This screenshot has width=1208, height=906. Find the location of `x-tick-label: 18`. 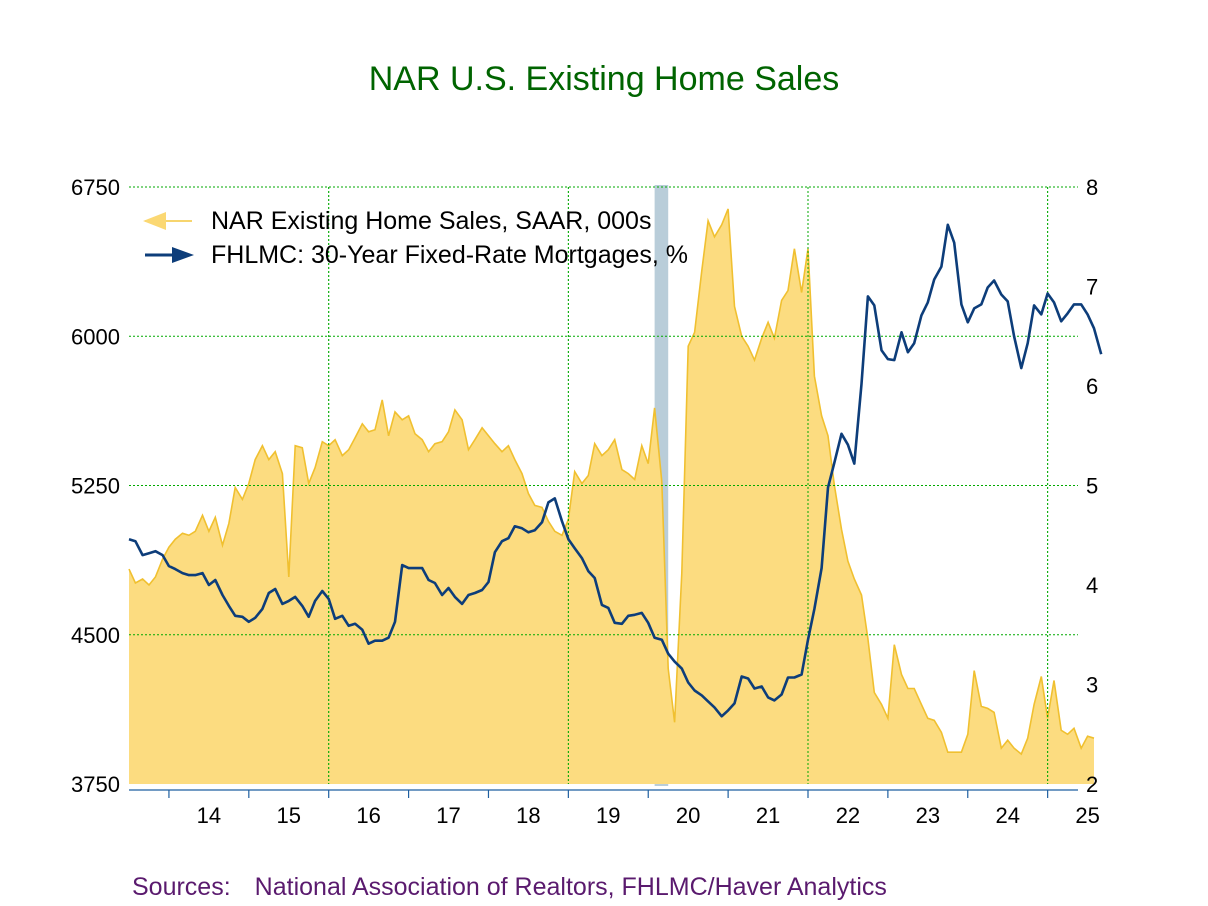

x-tick-label: 18 is located at coordinates (528, 815).